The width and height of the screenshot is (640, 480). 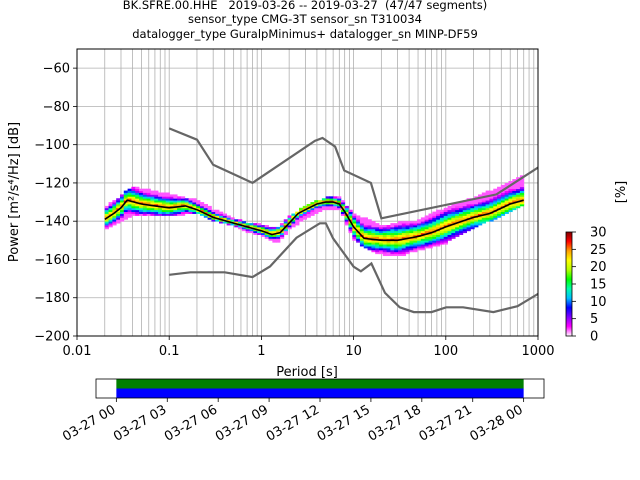 I want to click on x-tick-label: 1000, so click(x=537, y=351).